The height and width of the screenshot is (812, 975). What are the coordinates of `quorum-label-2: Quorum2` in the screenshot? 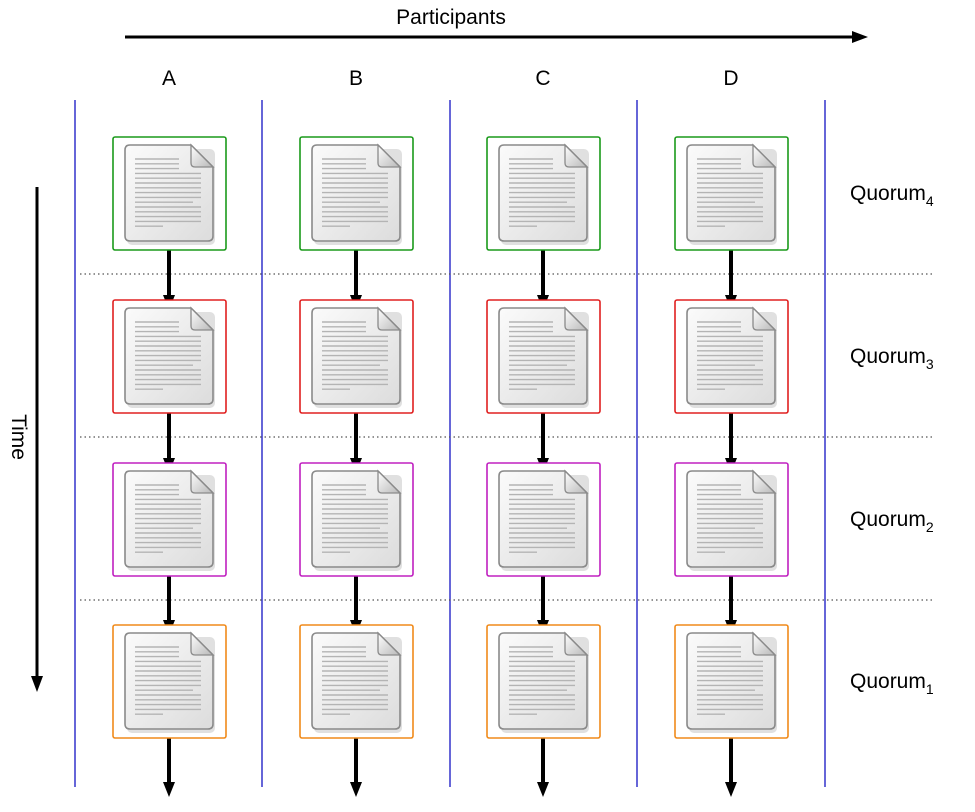 It's located at (892, 521).